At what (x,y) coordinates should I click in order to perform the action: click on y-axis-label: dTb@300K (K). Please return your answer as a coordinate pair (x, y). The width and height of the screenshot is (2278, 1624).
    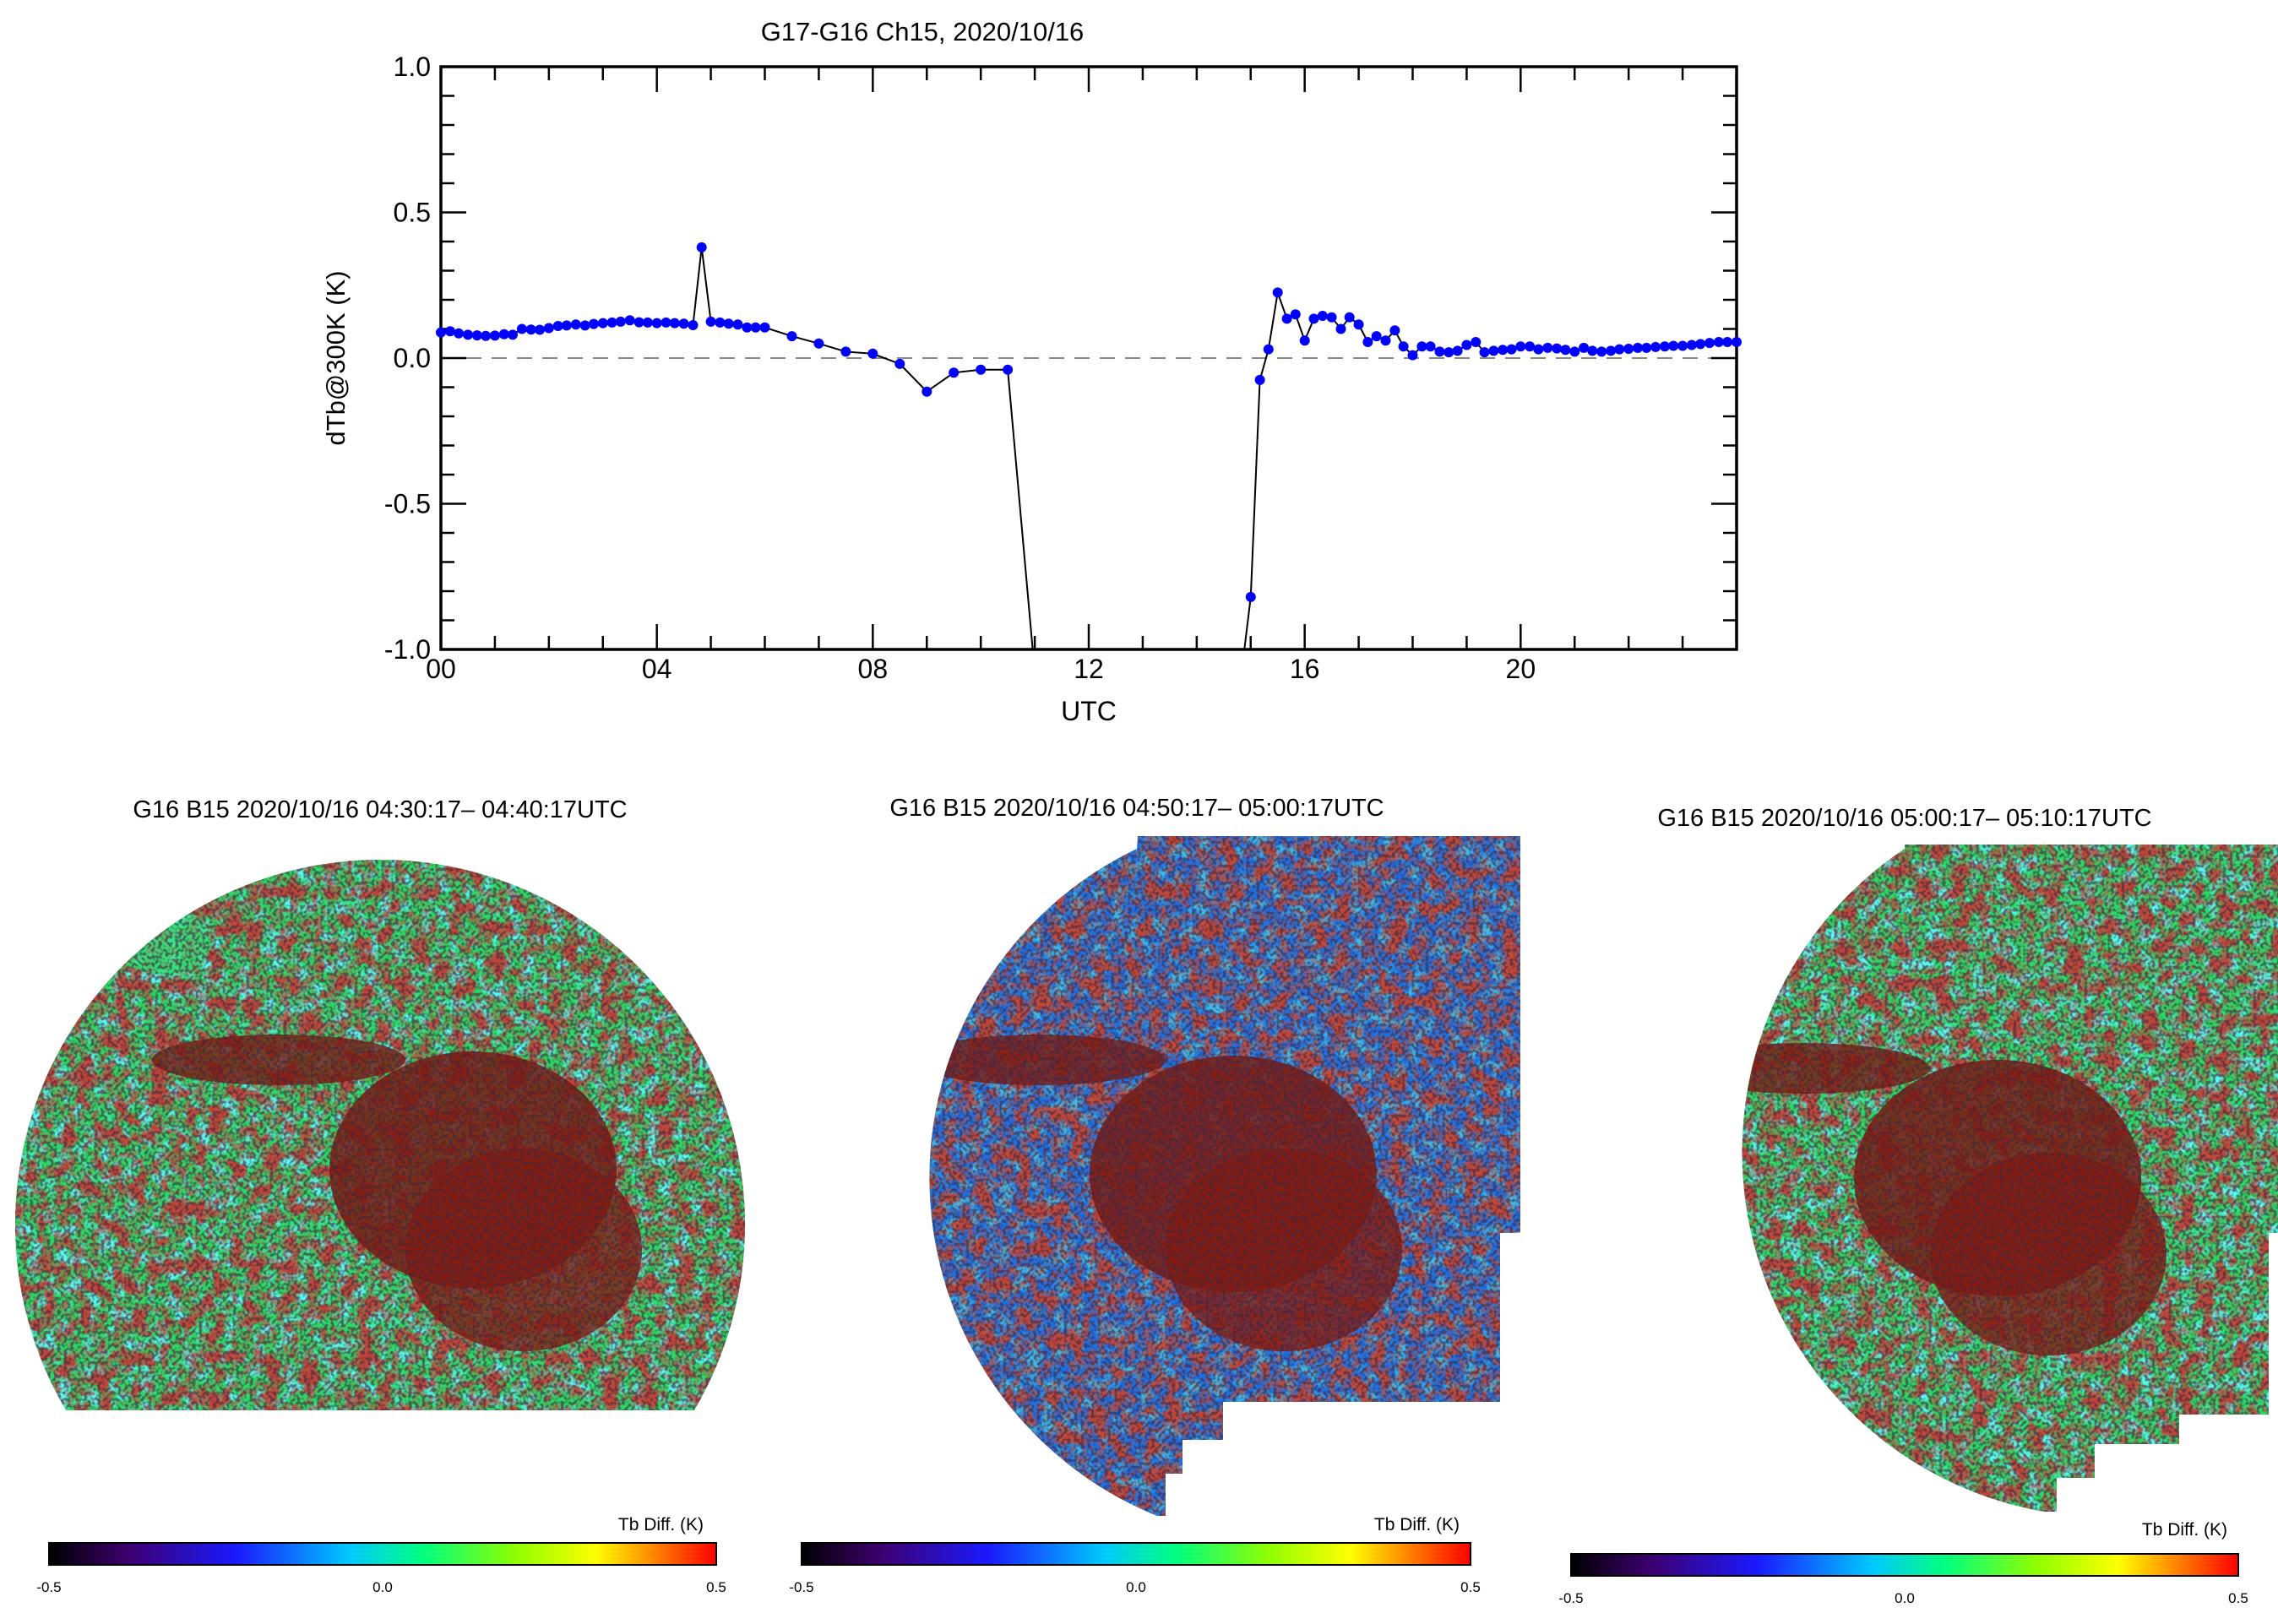
    Looking at the image, I should click on (336, 357).